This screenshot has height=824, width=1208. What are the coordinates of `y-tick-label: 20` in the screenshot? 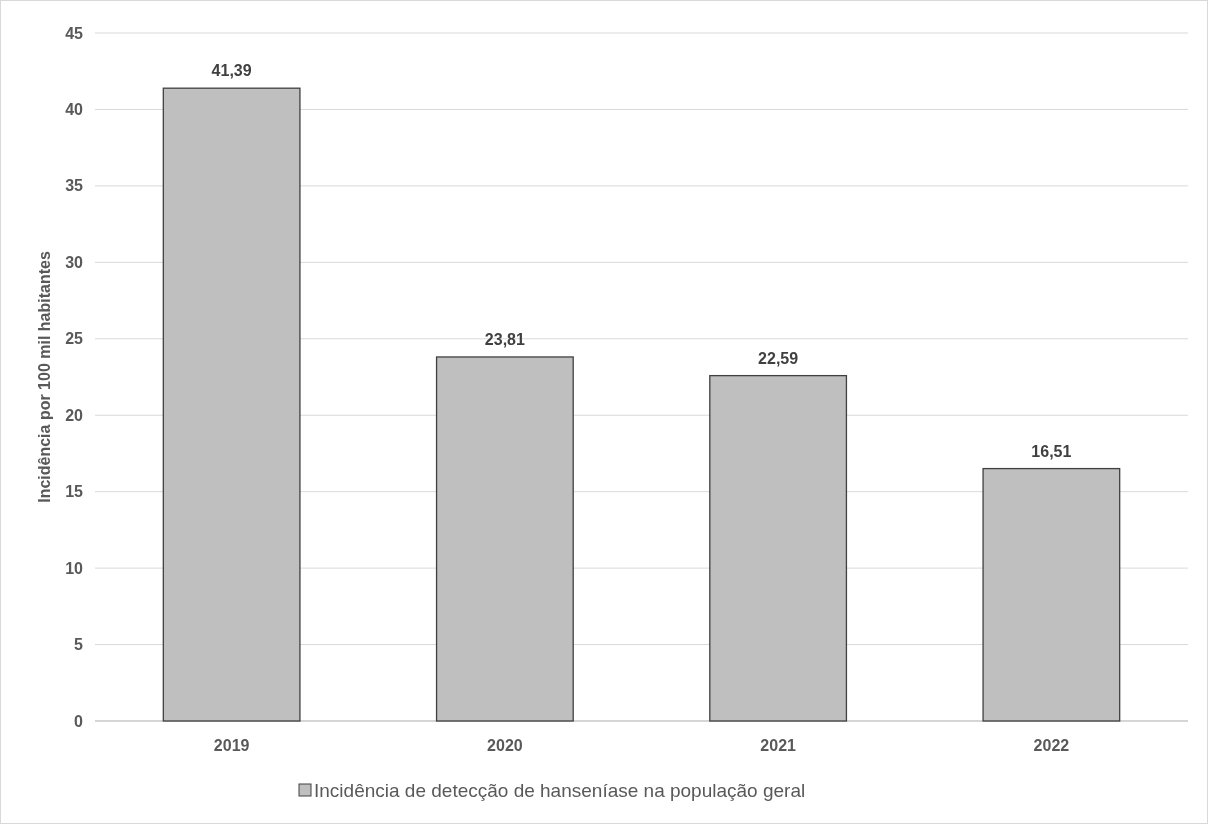 It's located at (74, 415).